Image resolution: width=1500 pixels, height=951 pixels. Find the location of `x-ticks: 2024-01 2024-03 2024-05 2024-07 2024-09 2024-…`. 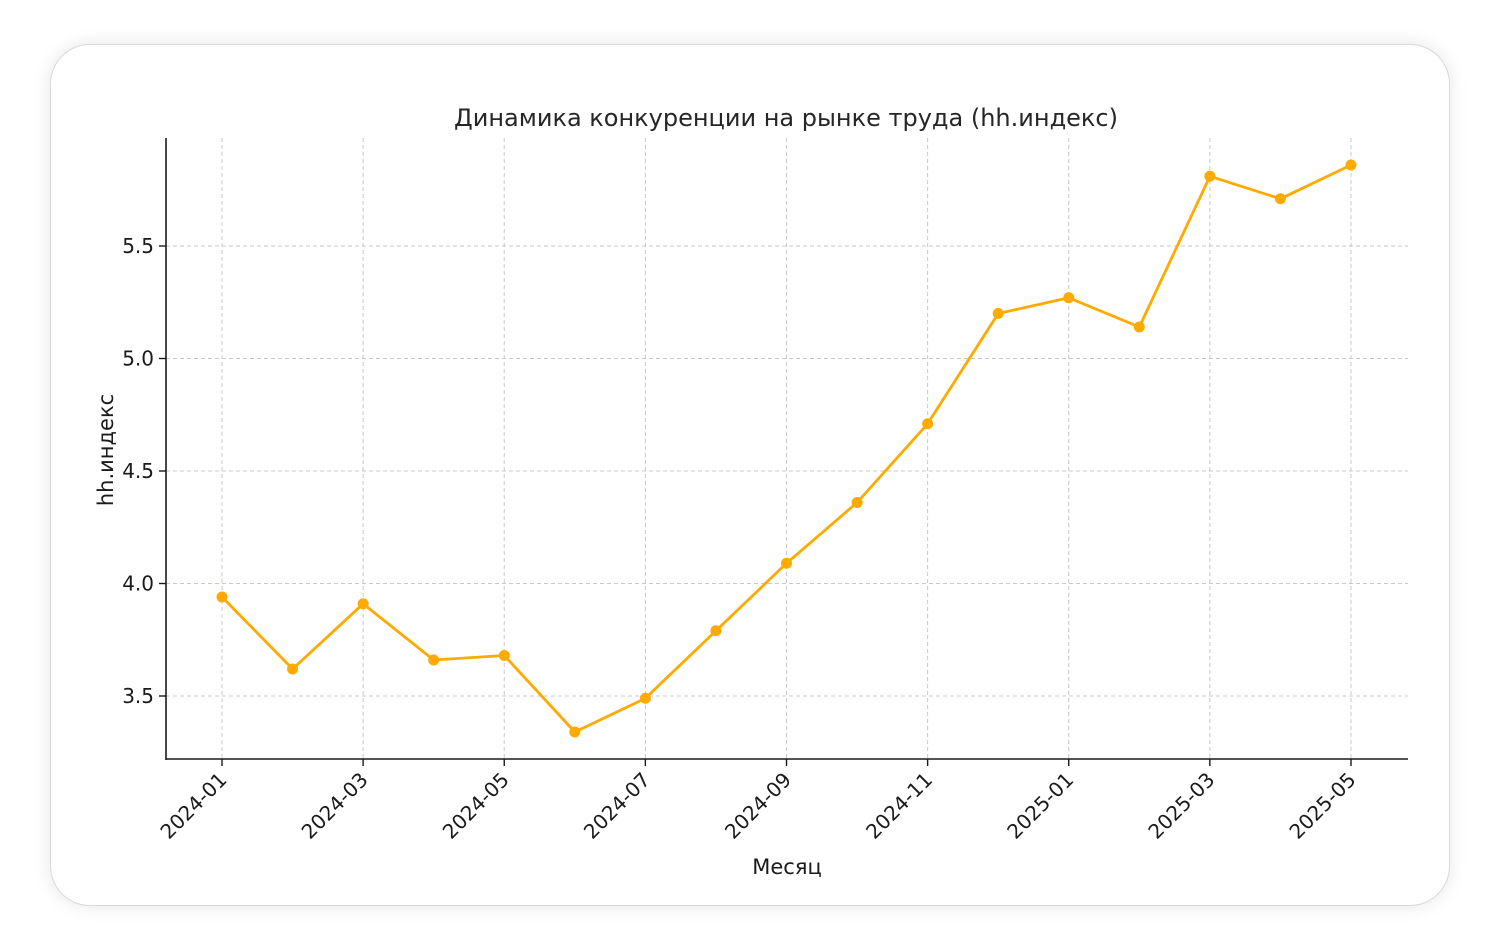

x-ticks: 2024-01 2024-03 2024-05 2024-07 2024-09 2024-… is located at coordinates (758, 801).